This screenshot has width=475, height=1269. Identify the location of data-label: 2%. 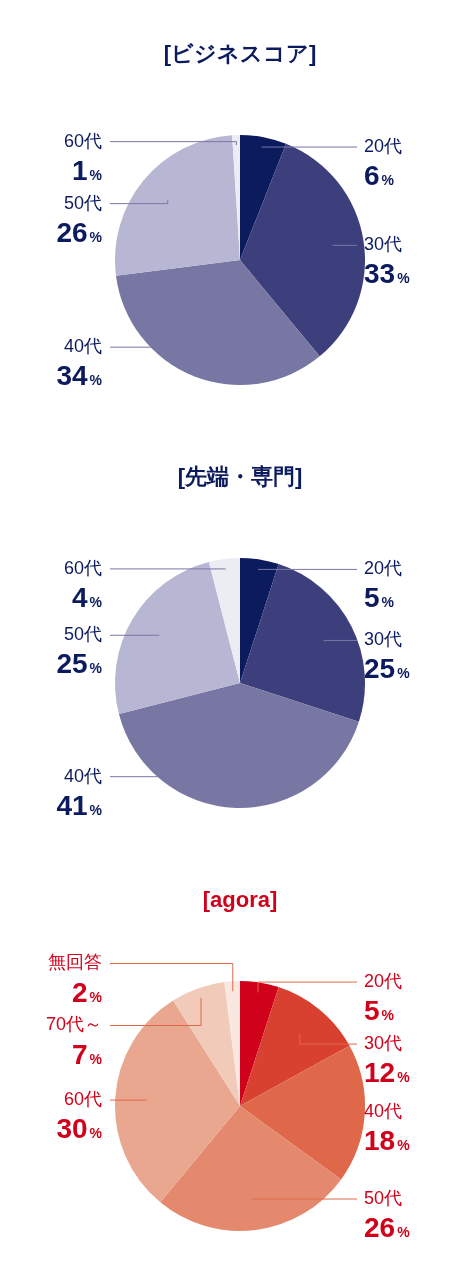
(87, 992).